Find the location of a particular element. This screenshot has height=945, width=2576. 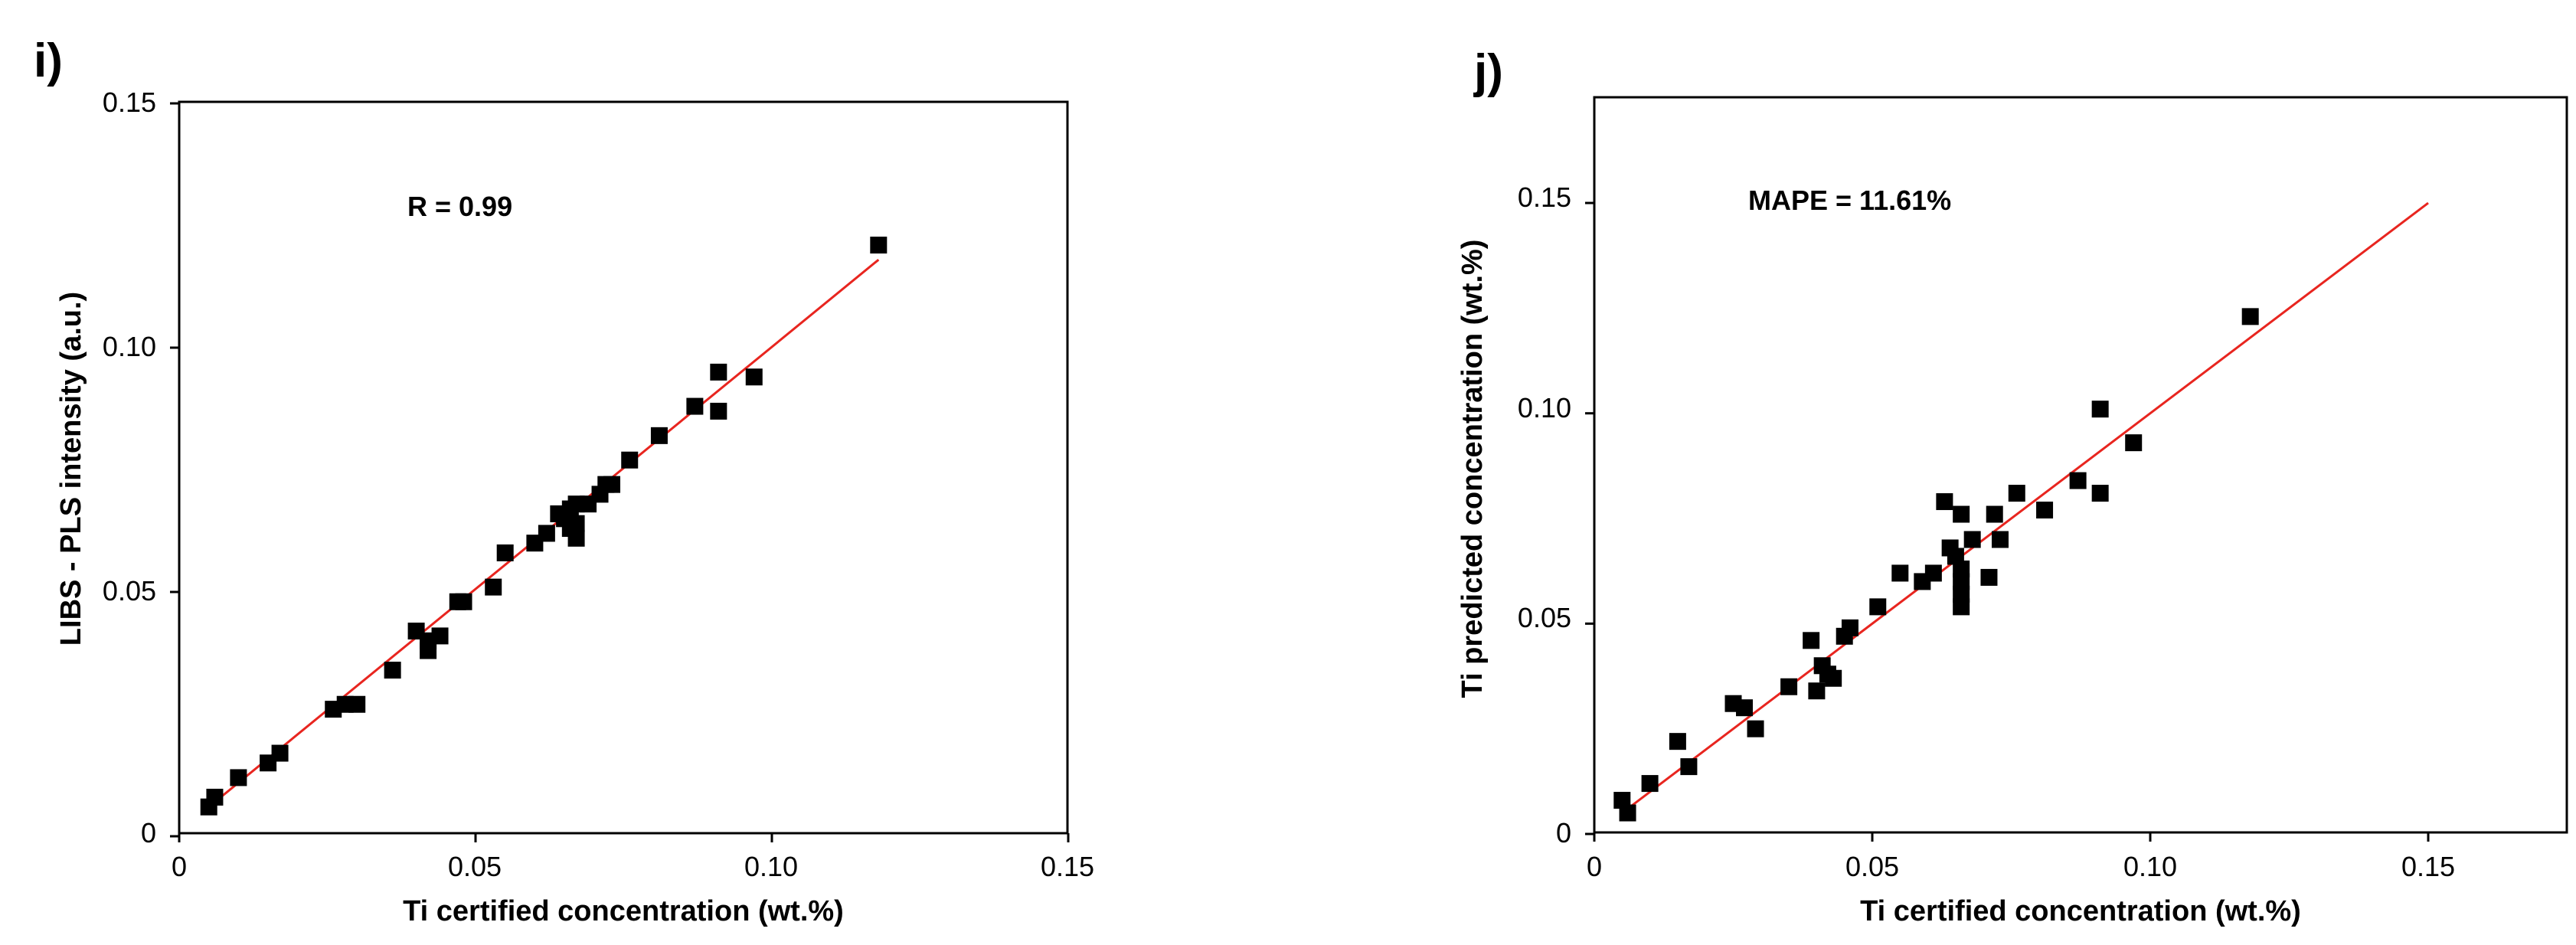

data-points-j is located at coordinates (1936, 565).